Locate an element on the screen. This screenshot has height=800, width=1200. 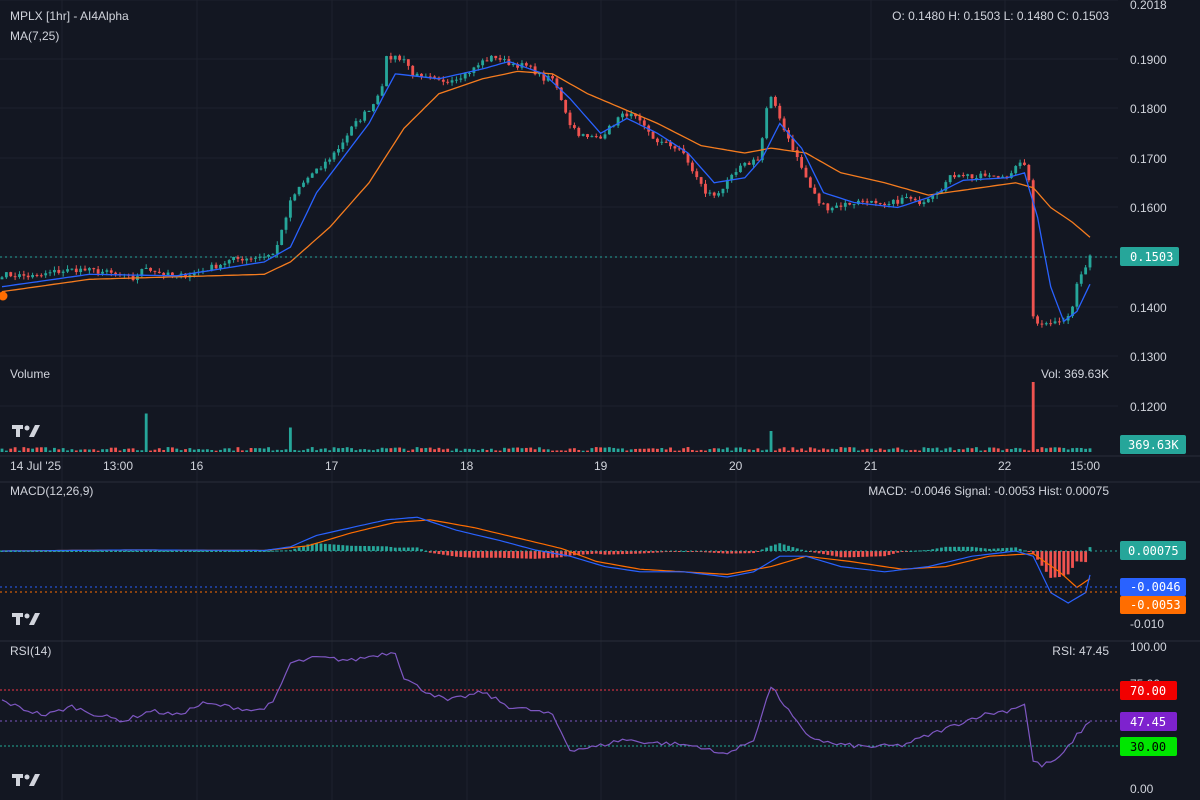
price-axis-label: 0.1800 is located at coordinates (1148, 109).